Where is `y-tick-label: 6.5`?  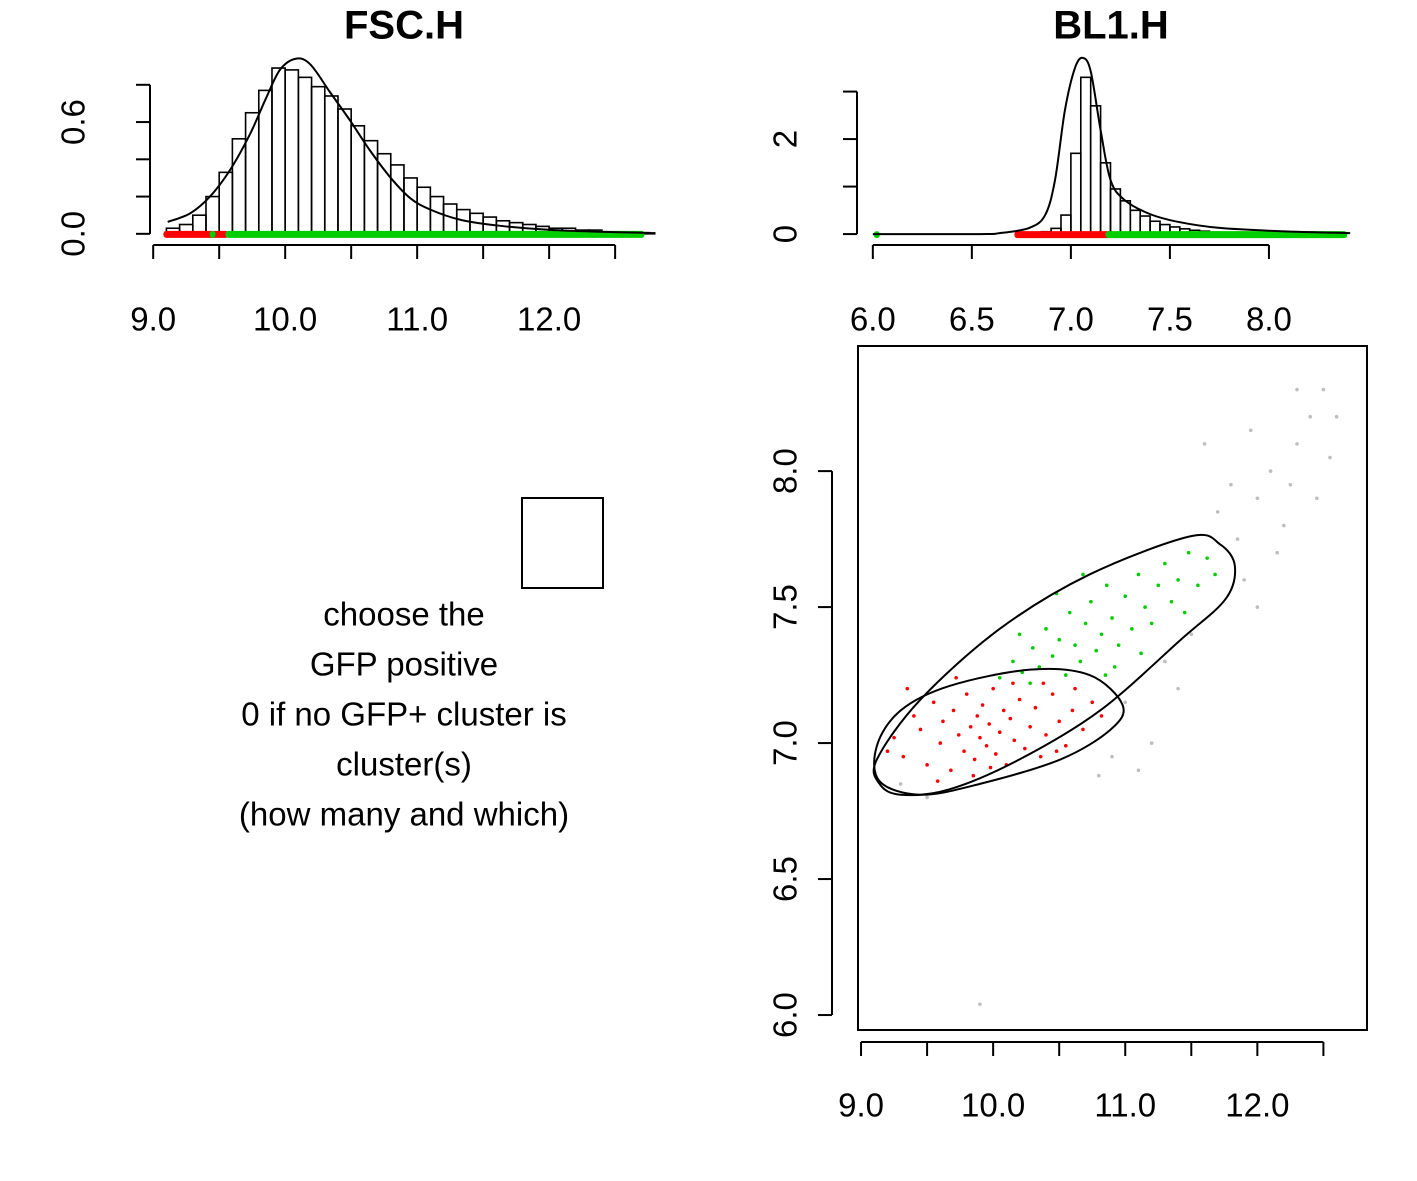 y-tick-label: 6.5 is located at coordinates (785, 879).